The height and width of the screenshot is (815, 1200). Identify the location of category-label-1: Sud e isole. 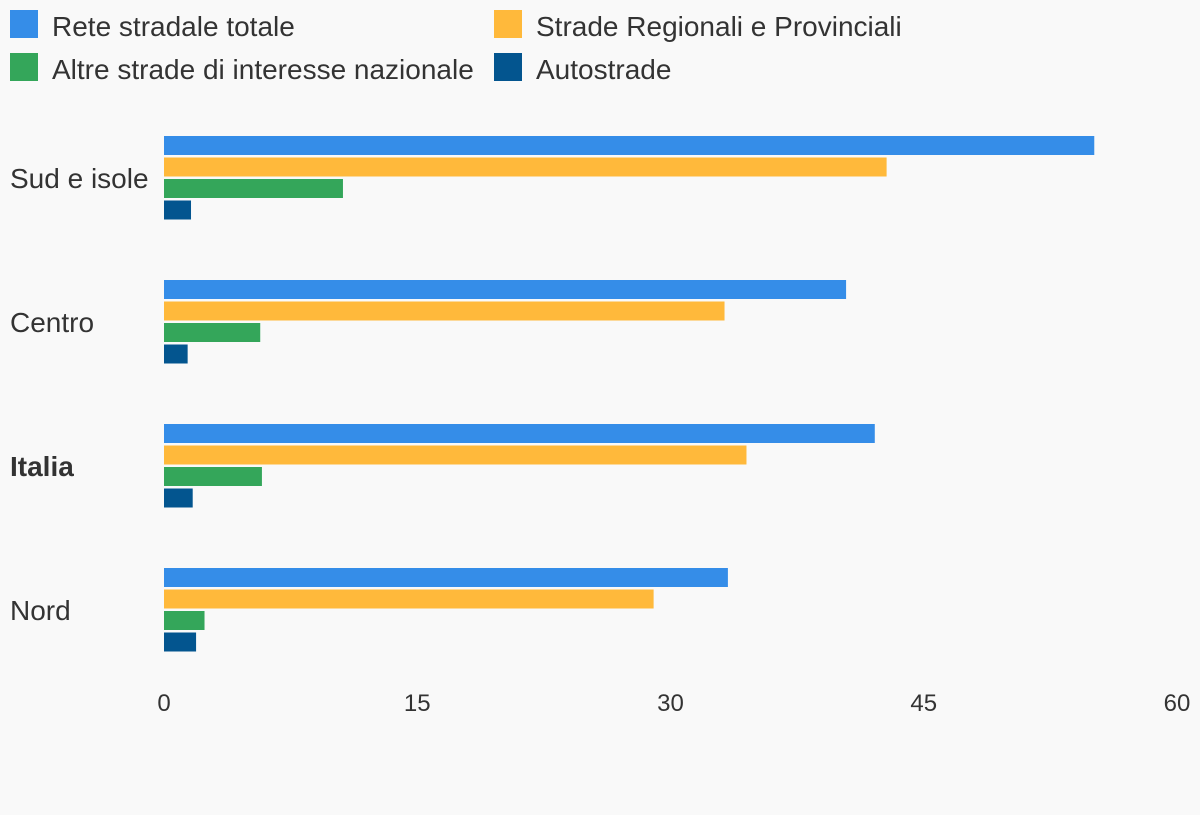
(79, 178).